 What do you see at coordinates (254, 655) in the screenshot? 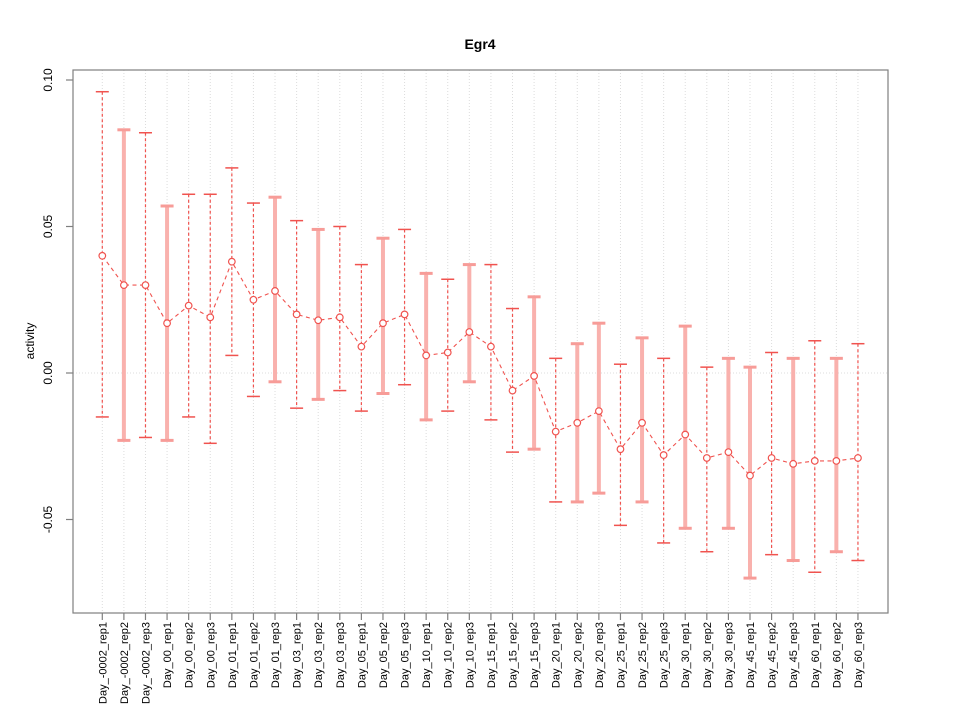
I see `x-tick-label: Day_01_rep2` at bounding box center [254, 655].